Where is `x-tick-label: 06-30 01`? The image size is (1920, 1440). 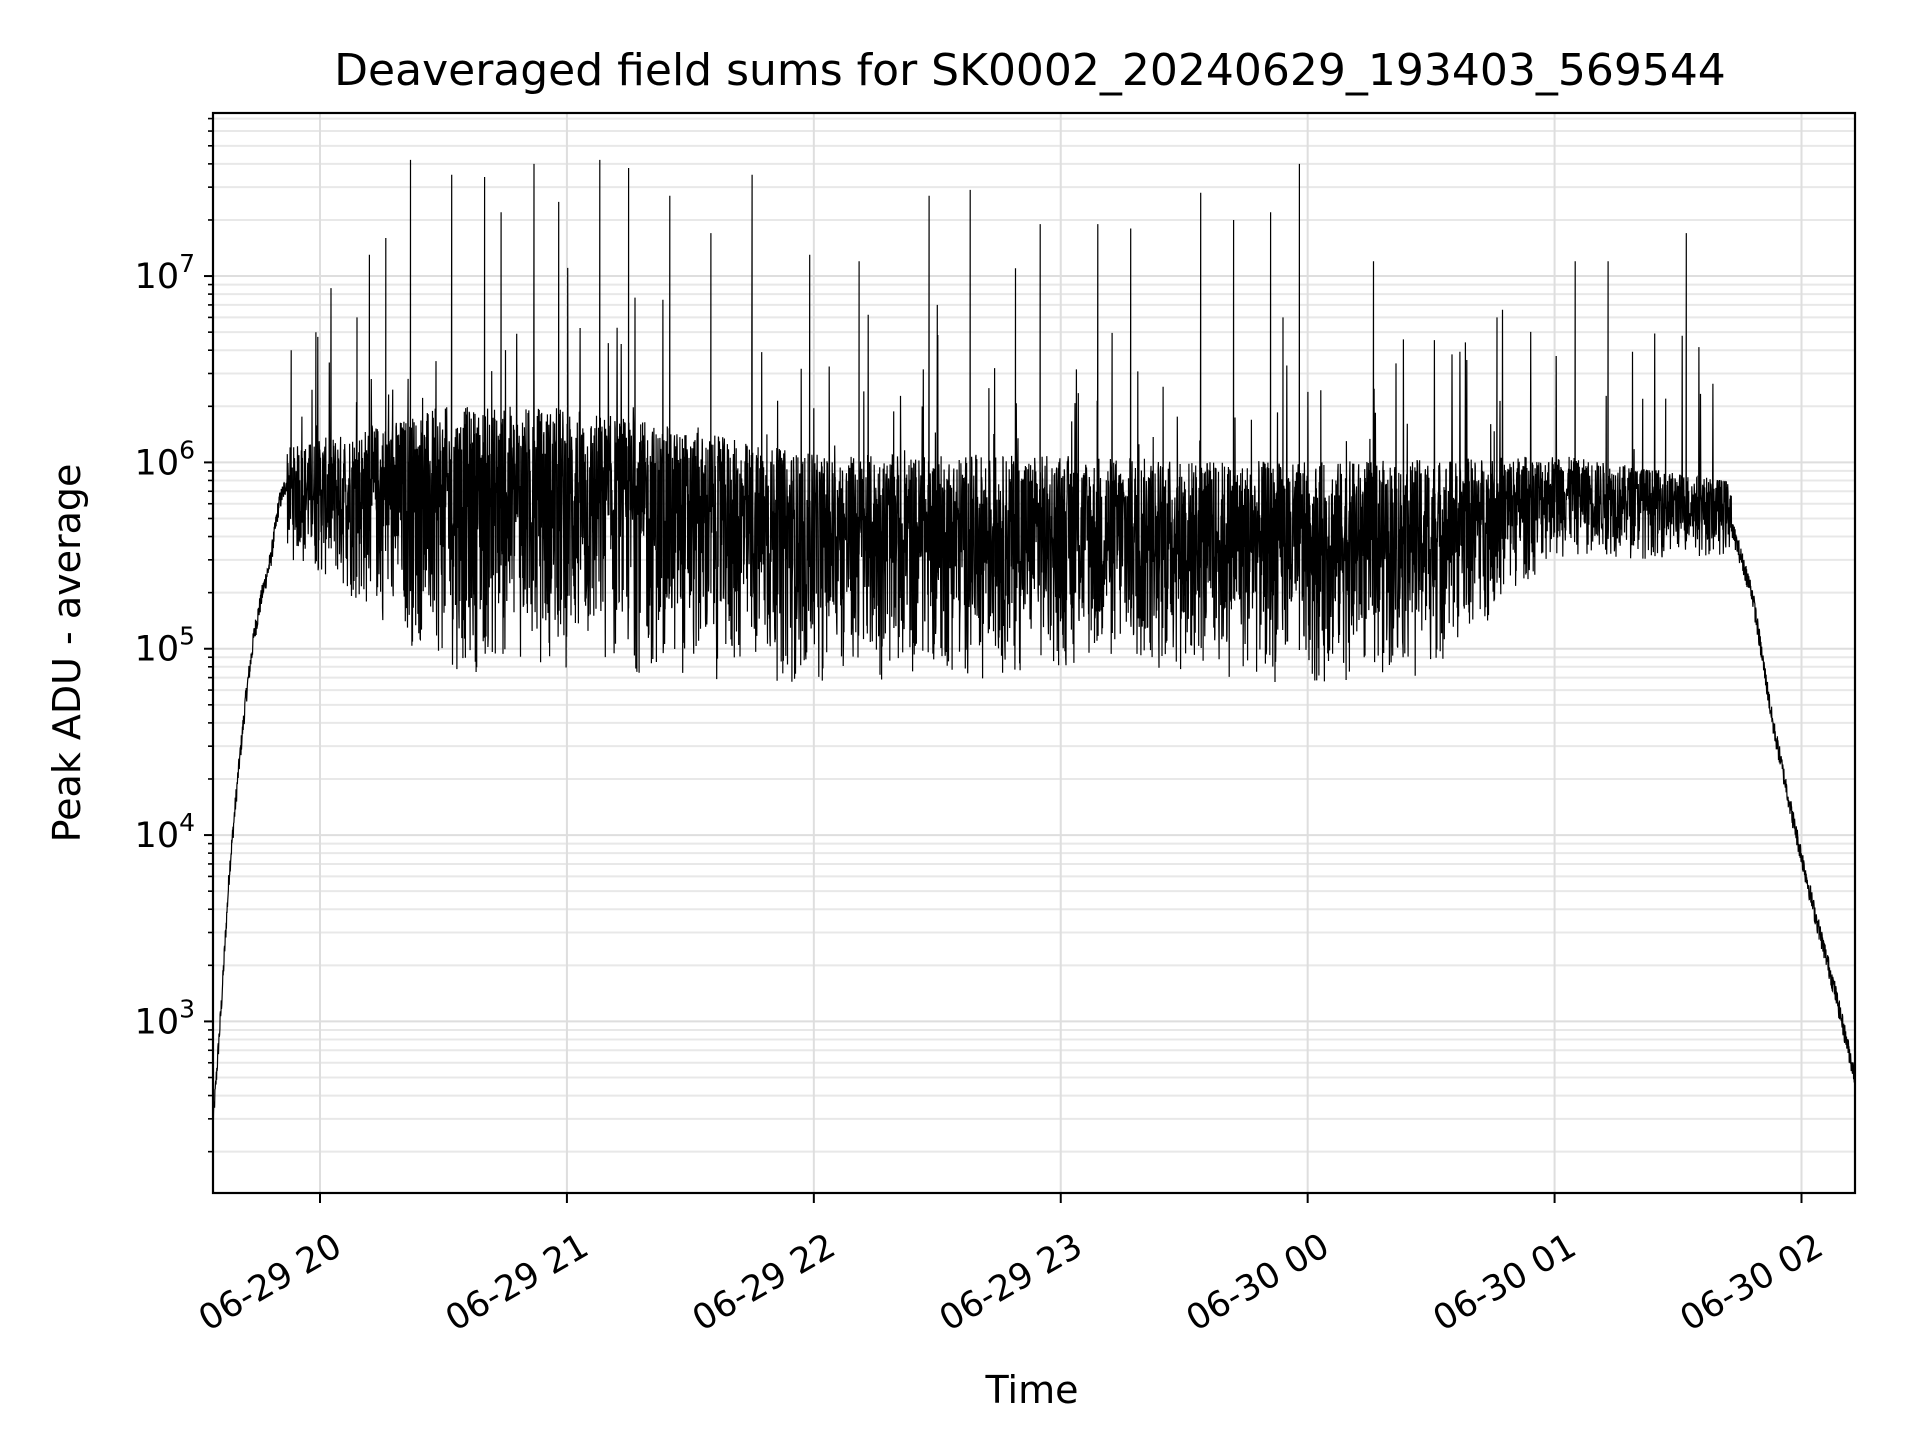 x-tick-label: 06-30 01 is located at coordinates (1505, 1282).